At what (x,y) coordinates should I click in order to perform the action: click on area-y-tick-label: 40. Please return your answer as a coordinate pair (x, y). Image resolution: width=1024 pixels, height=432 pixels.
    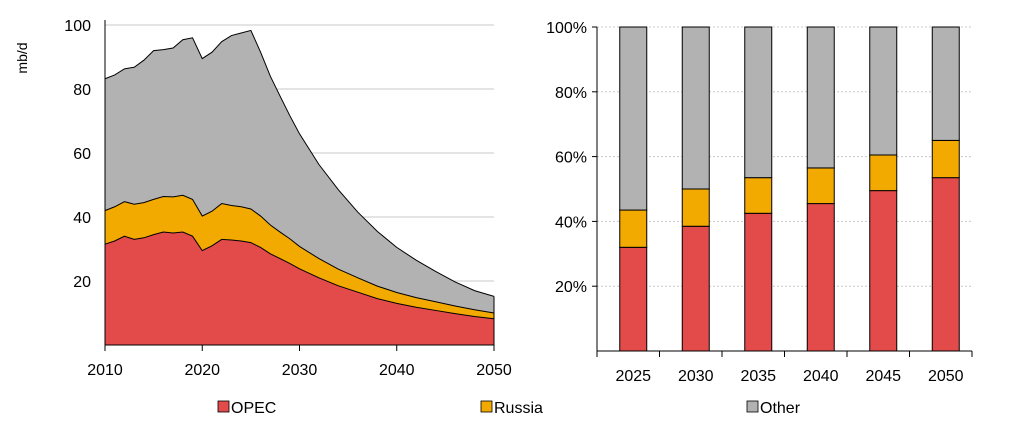
    Looking at the image, I should click on (82, 218).